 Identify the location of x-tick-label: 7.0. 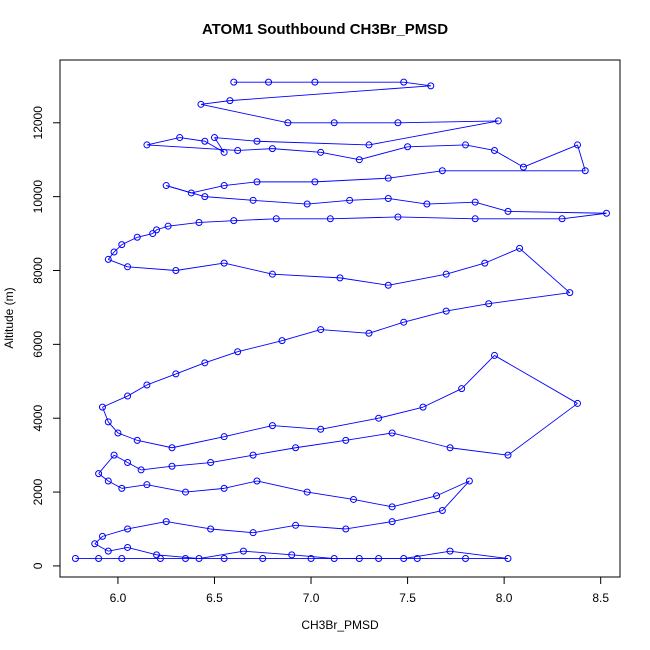
(311, 598).